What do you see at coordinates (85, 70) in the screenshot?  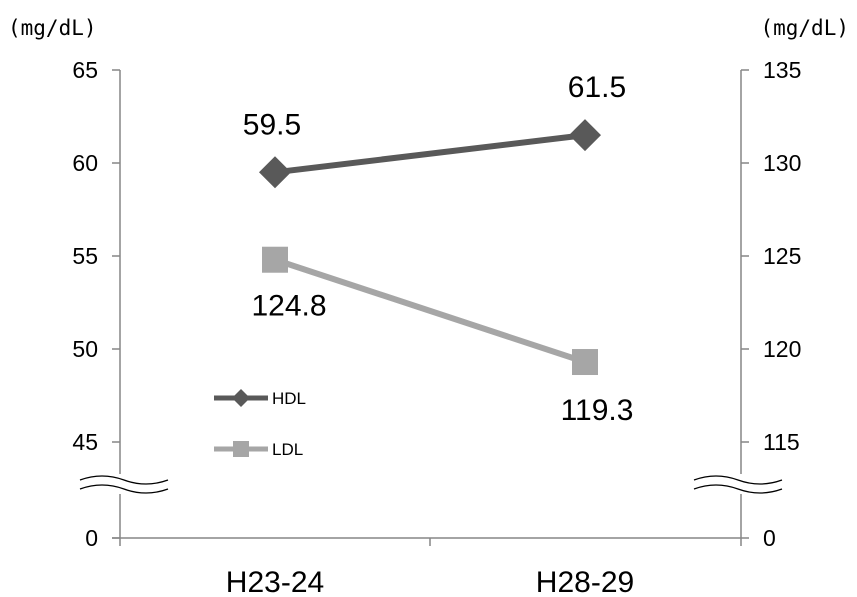 I see `left-tick-label: 65` at bounding box center [85, 70].